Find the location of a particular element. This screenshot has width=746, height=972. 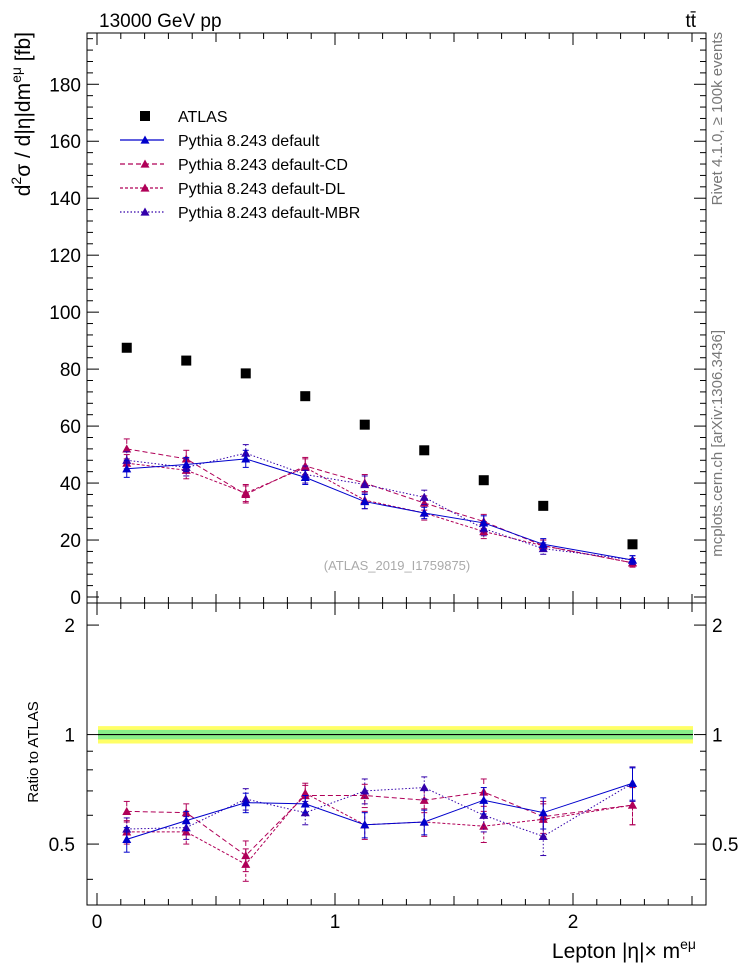

main-ytick-label: 160 is located at coordinates (65, 142).